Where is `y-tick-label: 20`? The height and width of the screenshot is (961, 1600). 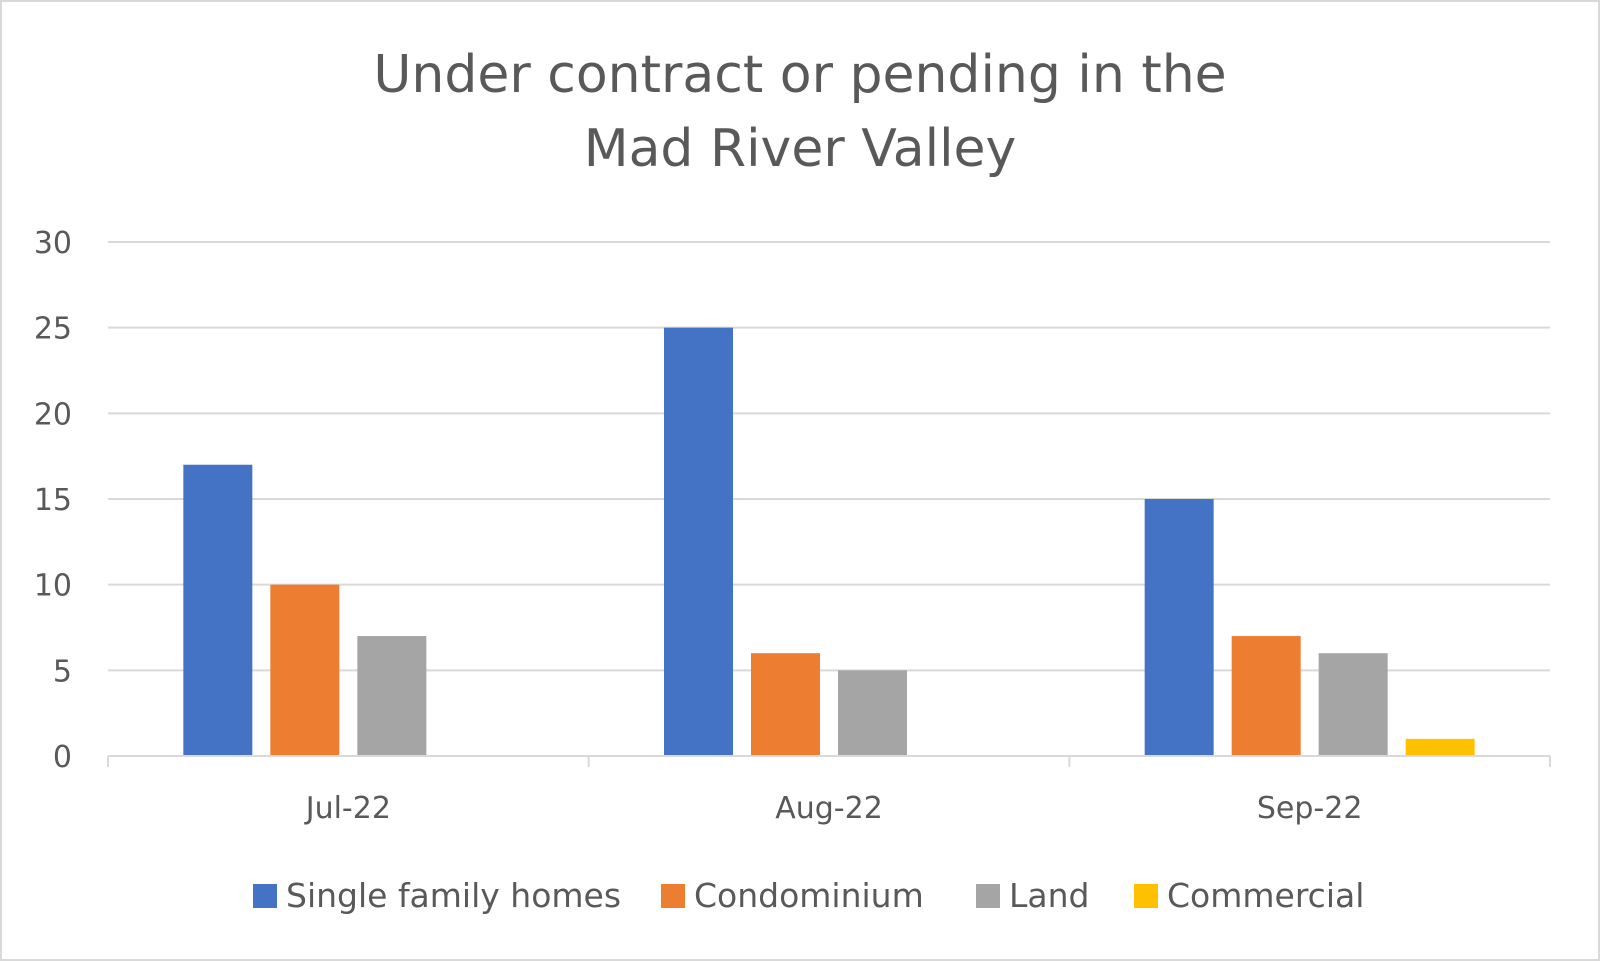 y-tick-label: 20 is located at coordinates (53, 414).